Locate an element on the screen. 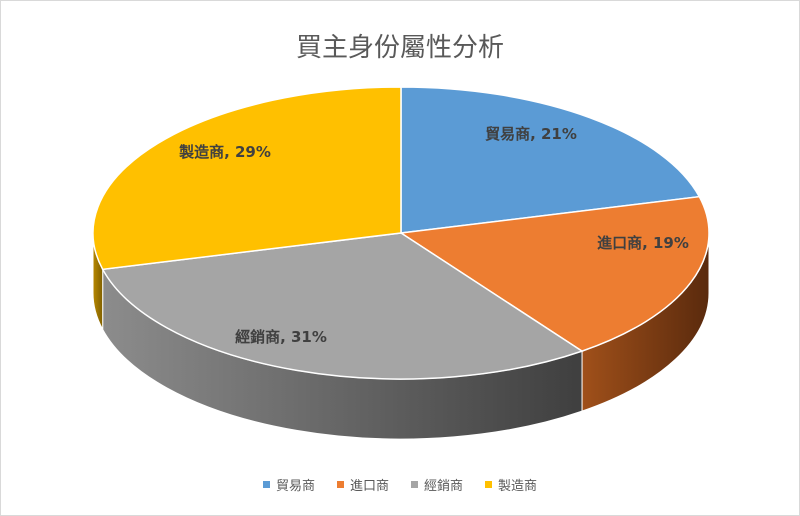 The height and width of the screenshot is (516, 800). legend-label: 貿易商 is located at coordinates (295, 486).